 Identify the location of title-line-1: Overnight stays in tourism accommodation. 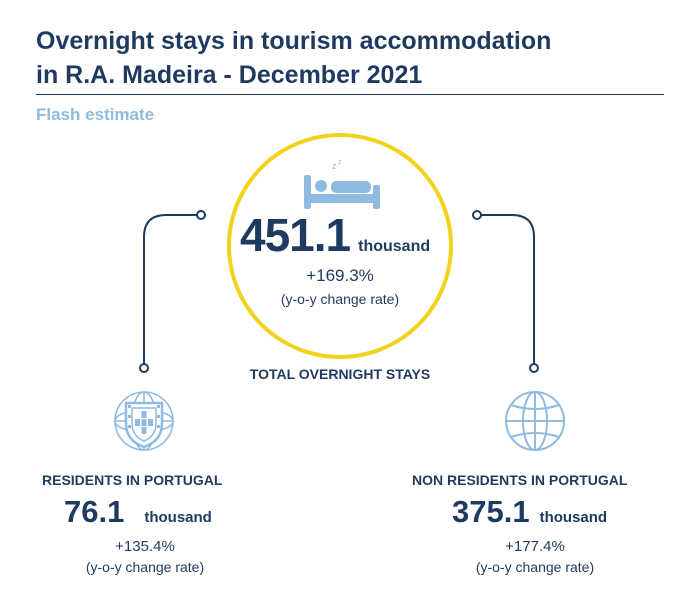
(294, 41).